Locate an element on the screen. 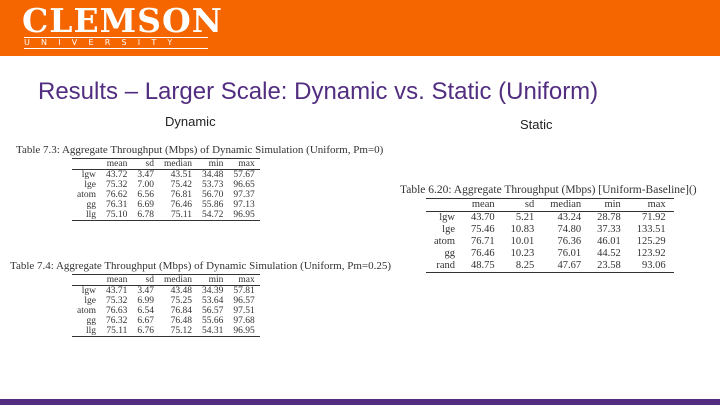  table-cell: 54.31 is located at coordinates (212, 331).